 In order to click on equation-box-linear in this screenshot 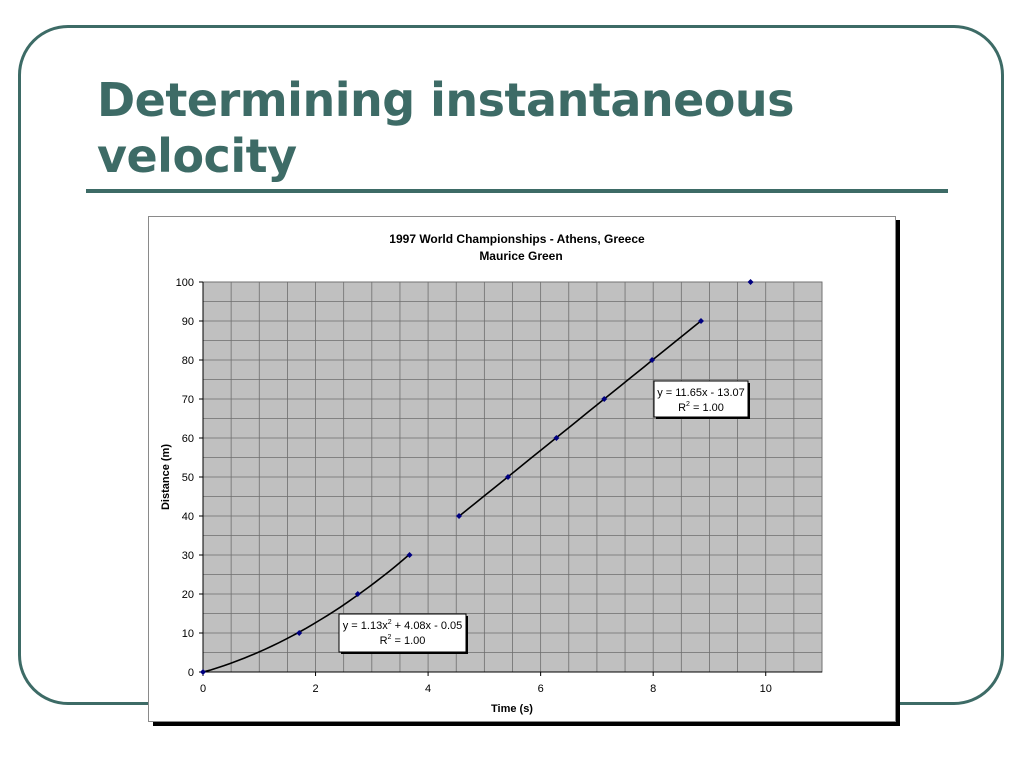, I will do `click(701, 399)`.